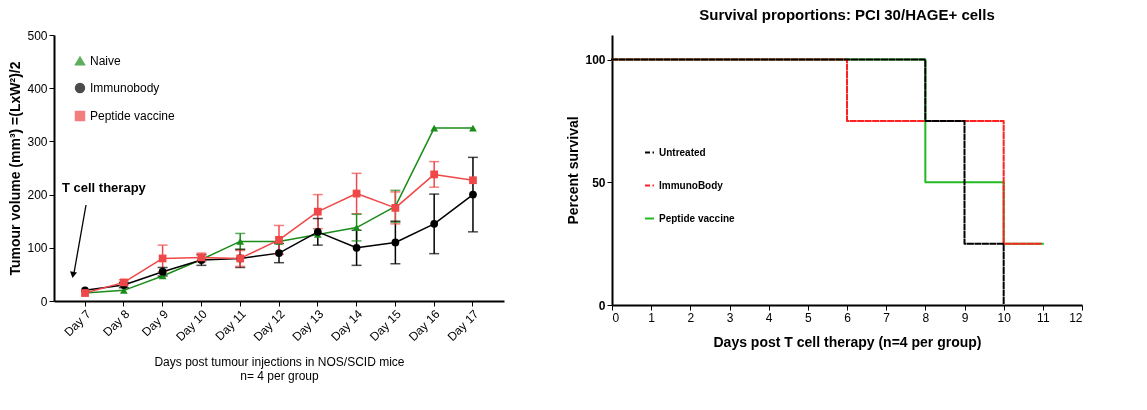  Describe the element at coordinates (965, 317) in the screenshot. I see `x-tick-label: 9` at that location.